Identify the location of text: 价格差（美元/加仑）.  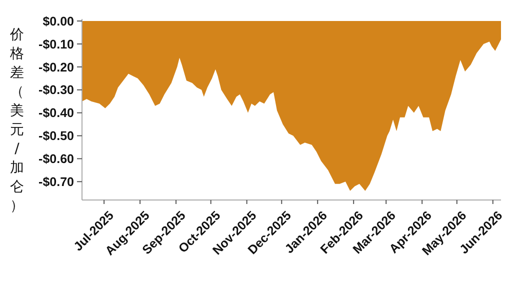
(17, 120).